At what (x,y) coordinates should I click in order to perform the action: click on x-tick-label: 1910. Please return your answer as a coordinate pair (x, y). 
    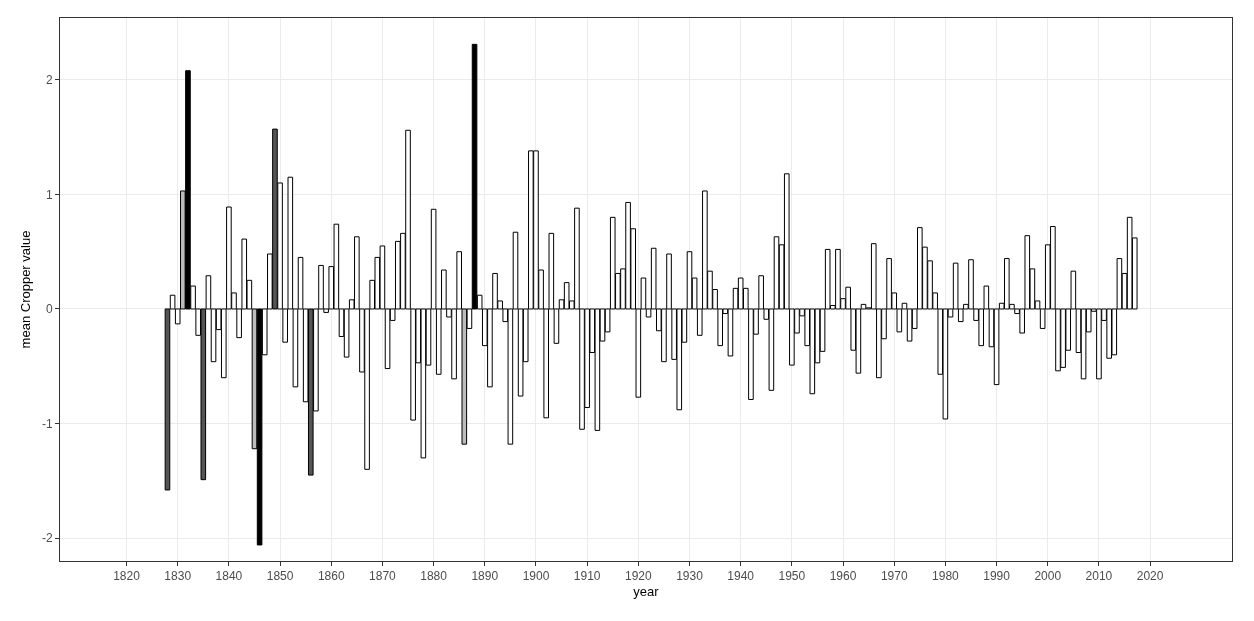
    Looking at the image, I should click on (587, 576).